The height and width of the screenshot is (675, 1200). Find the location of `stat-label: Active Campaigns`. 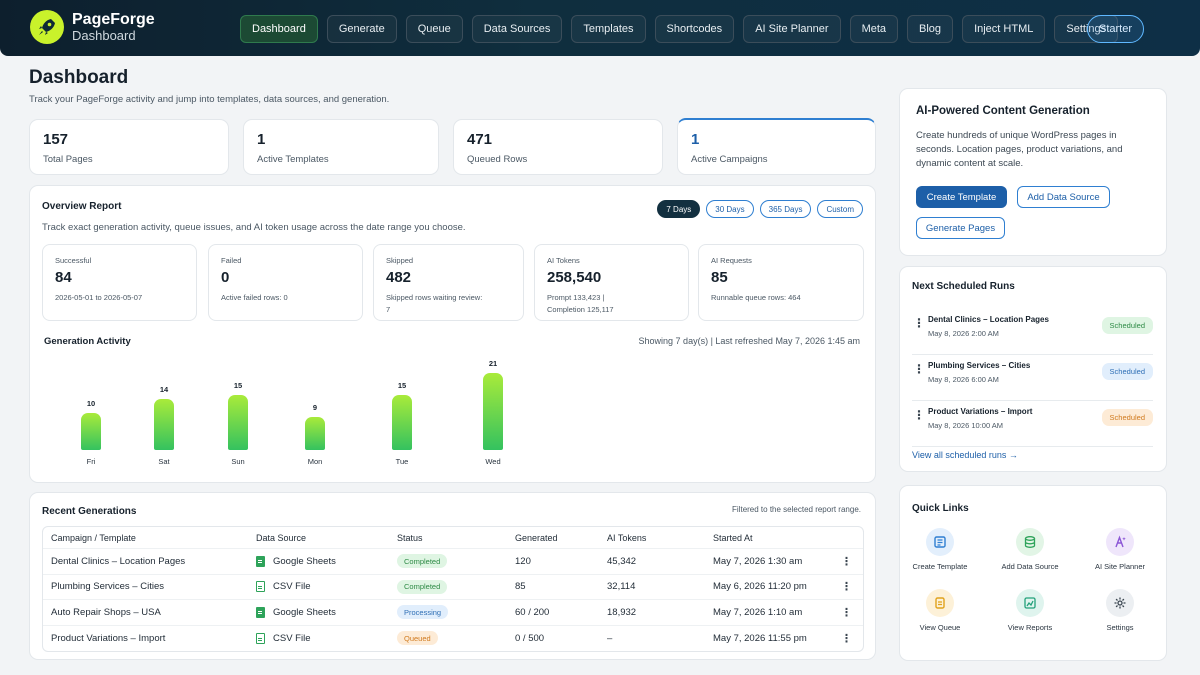

stat-label: Active Campaigns is located at coordinates (729, 159).